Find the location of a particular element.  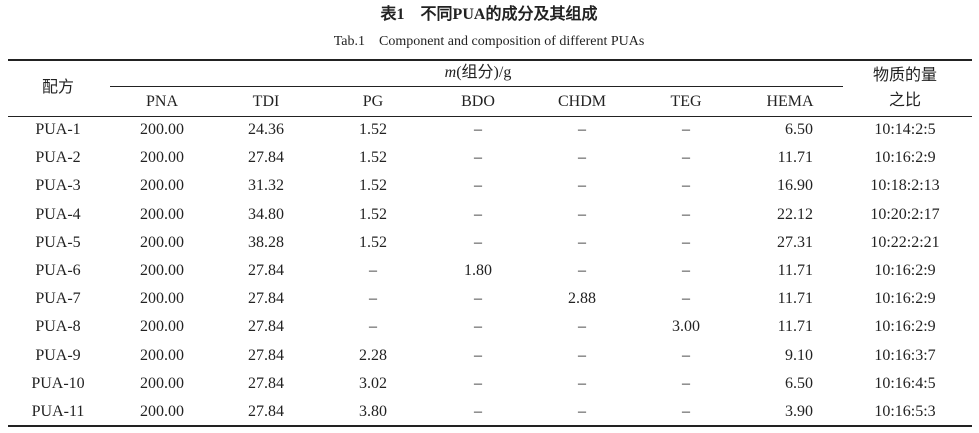

cell: 22.12 is located at coordinates (795, 214).